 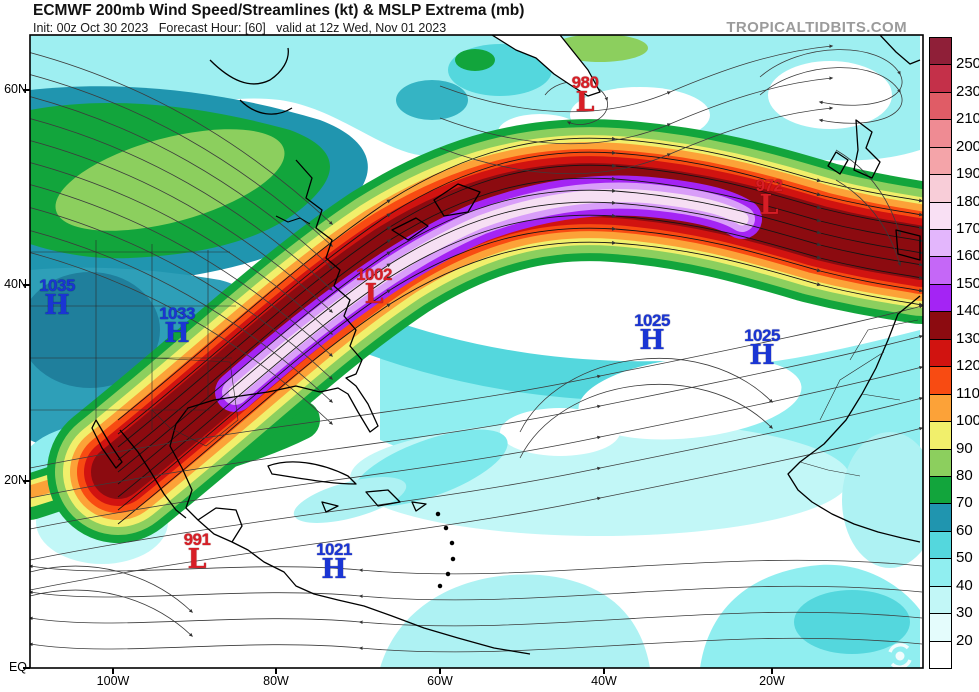 What do you see at coordinates (769, 185) in the screenshot?
I see `pressure-value: 972` at bounding box center [769, 185].